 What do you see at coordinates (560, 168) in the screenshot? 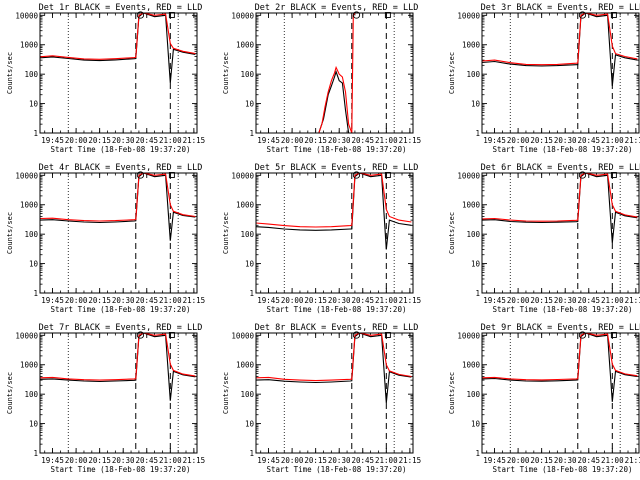
I see `panel-title: Det 6r BLACK = Events, RED = LLD` at bounding box center [560, 168].